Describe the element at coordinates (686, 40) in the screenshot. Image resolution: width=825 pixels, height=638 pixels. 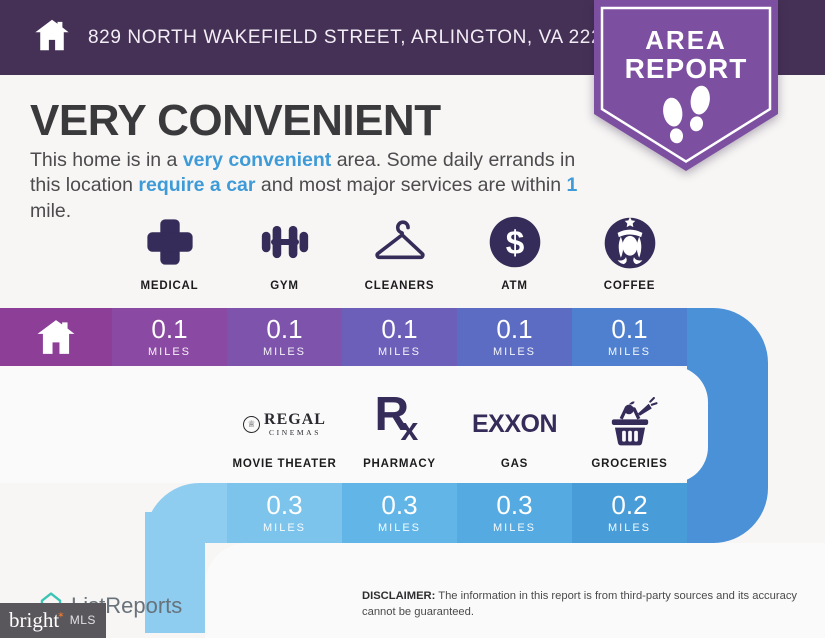
I see `badge-line1: AREA` at that location.